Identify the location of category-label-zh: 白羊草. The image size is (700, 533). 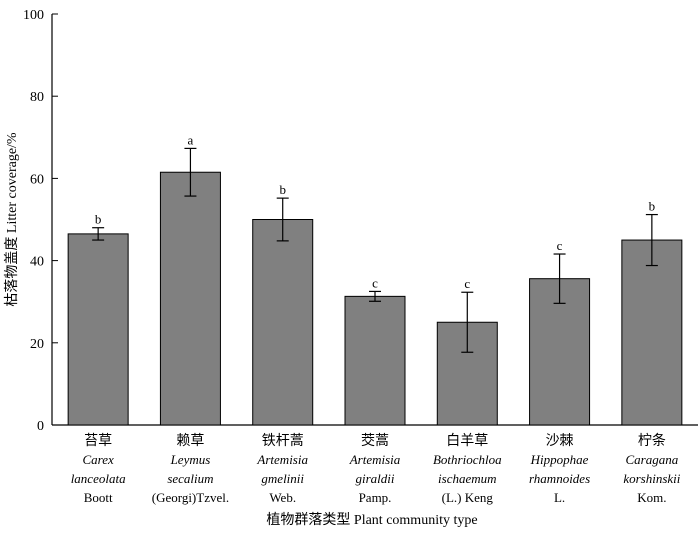
(467, 441).